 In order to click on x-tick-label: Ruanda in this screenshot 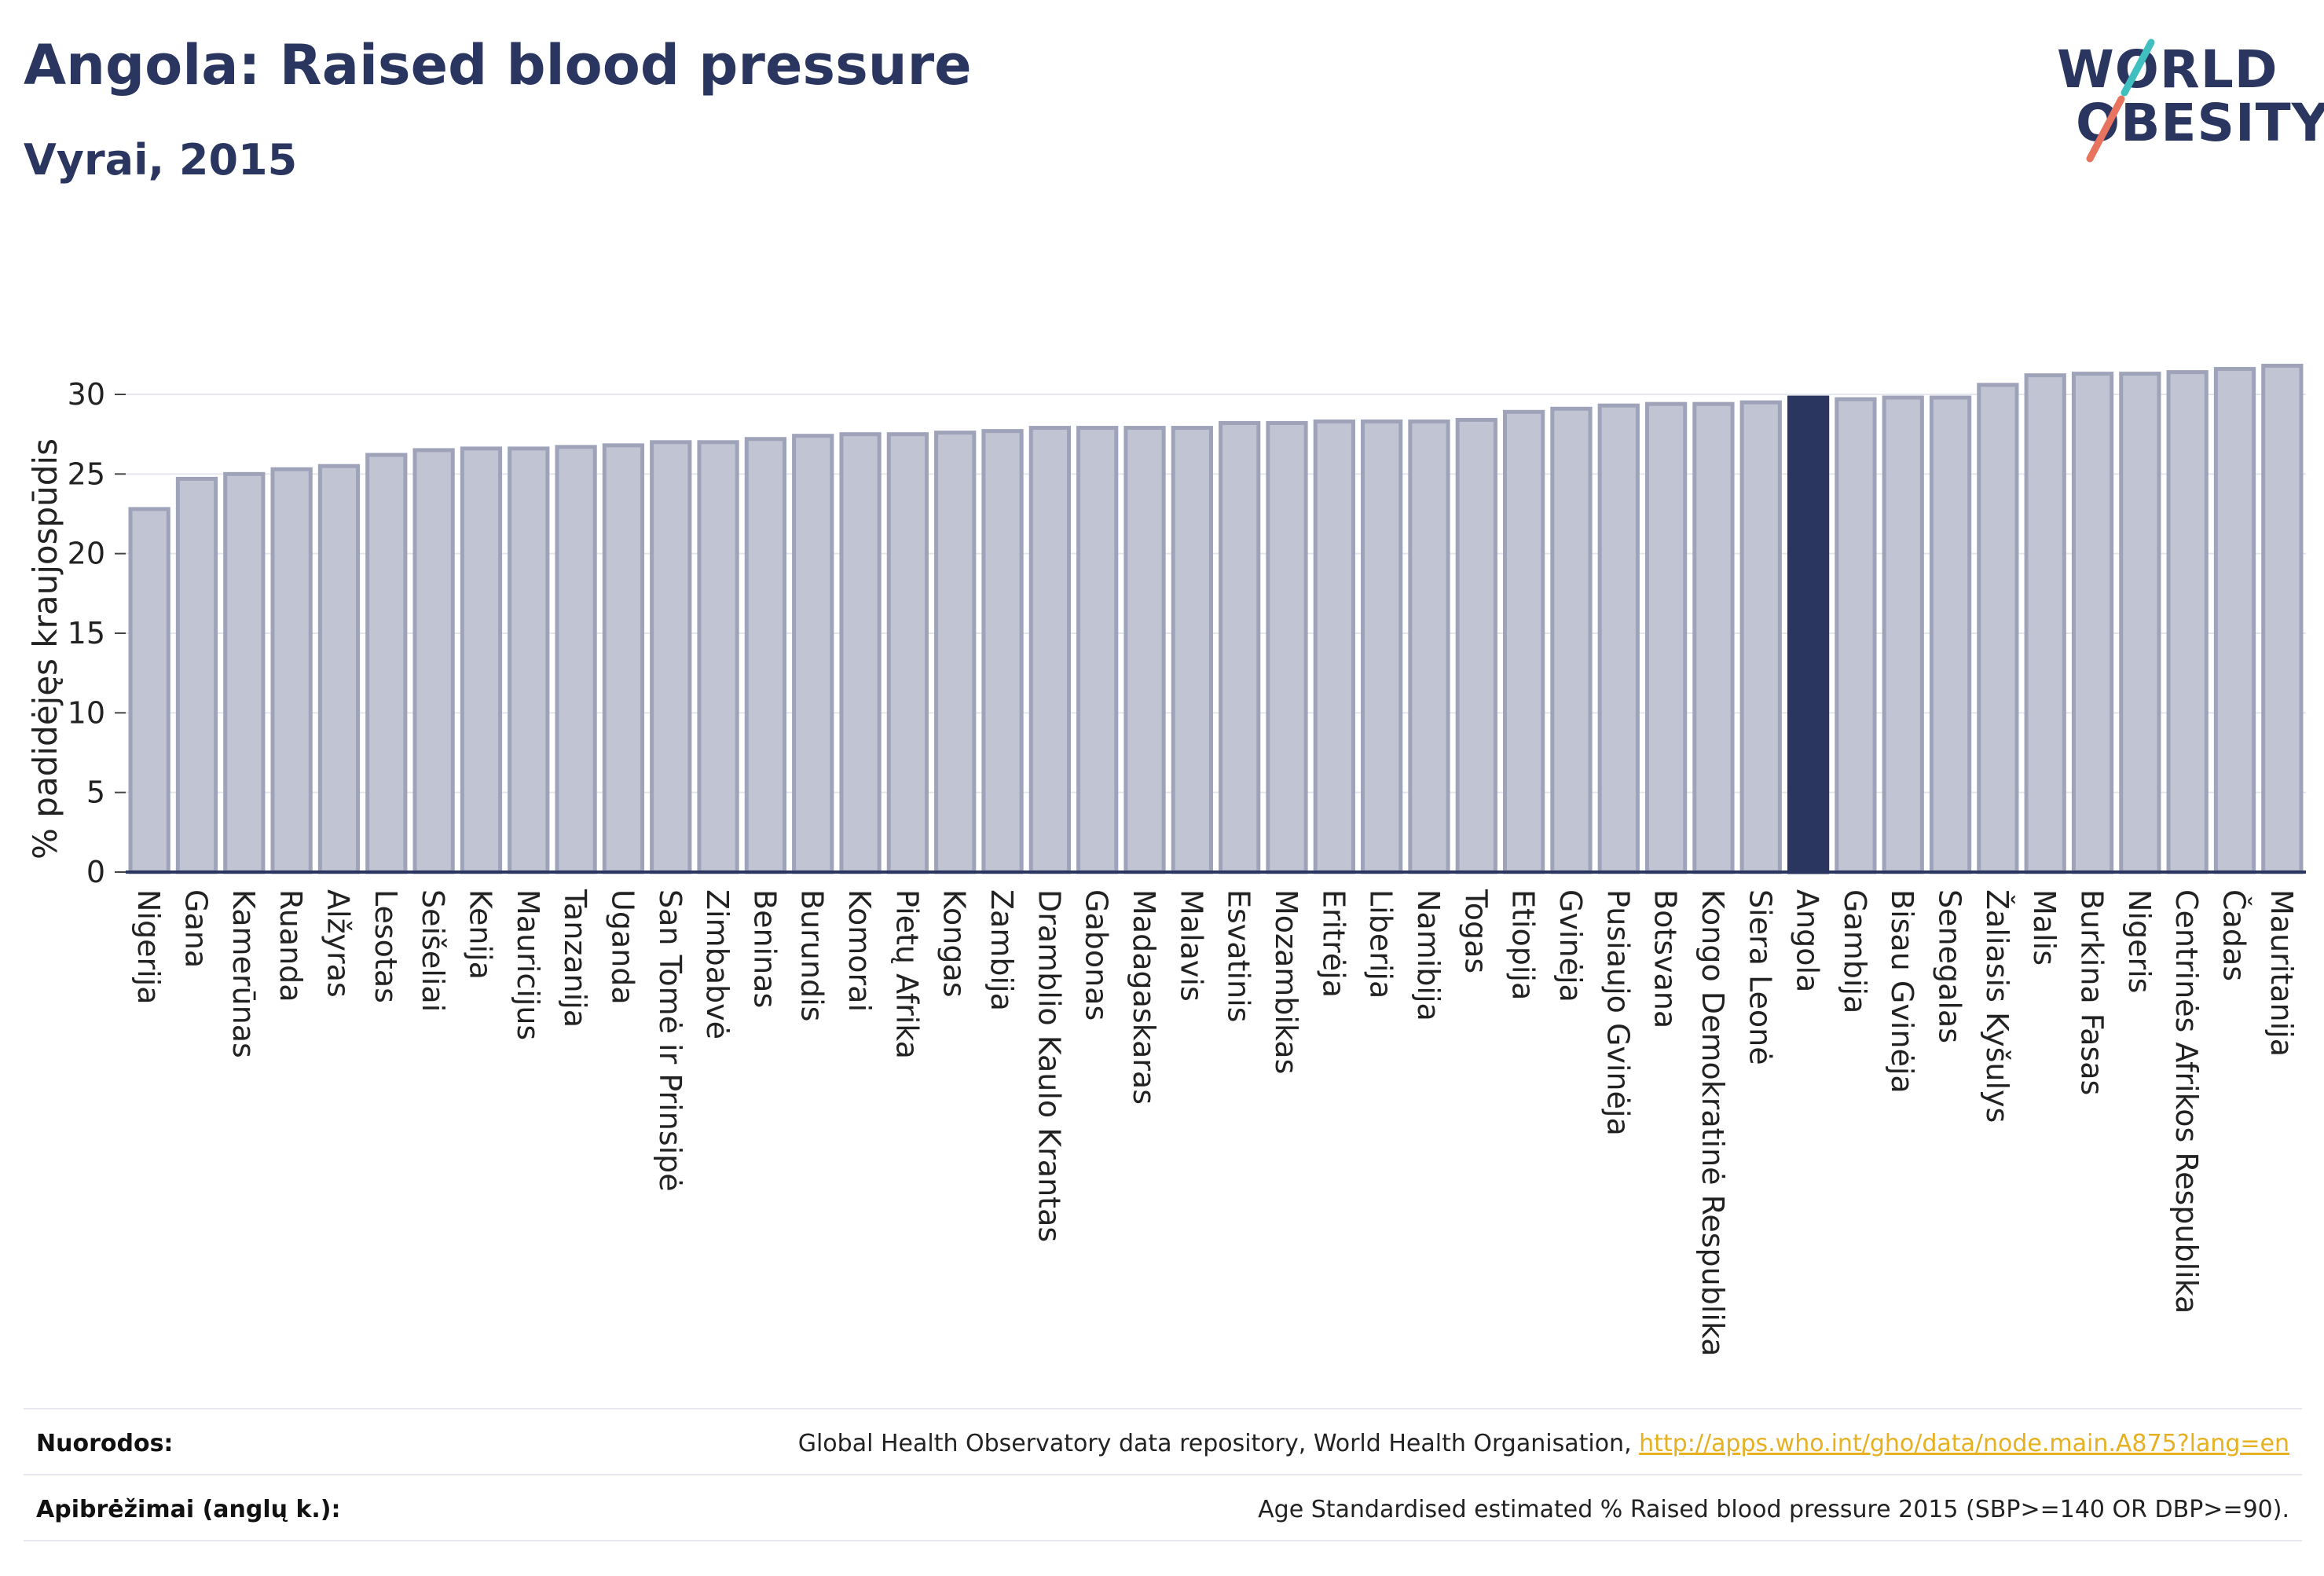, I will do `click(290, 945)`.